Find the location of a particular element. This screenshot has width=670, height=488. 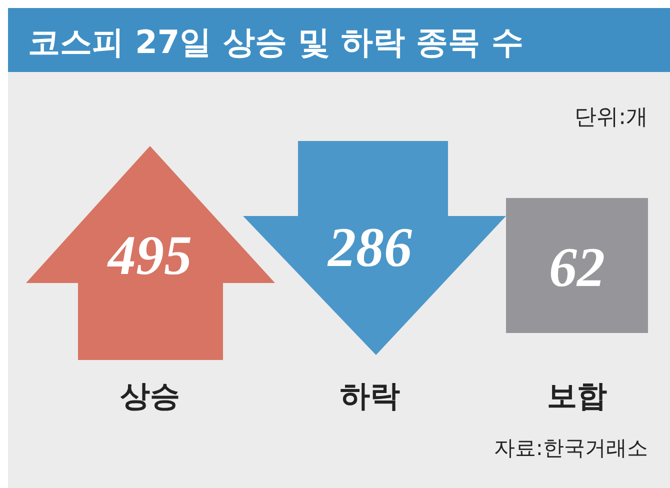

data-label: 286 is located at coordinates (369, 248).